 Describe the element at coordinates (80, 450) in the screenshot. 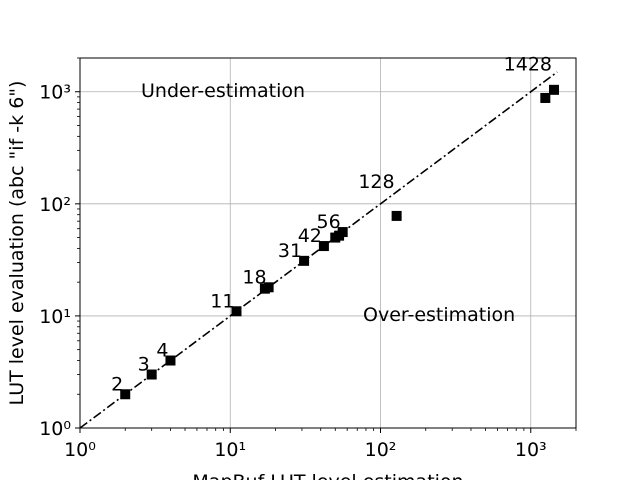

I see `x-tick-label: 10⁰` at that location.